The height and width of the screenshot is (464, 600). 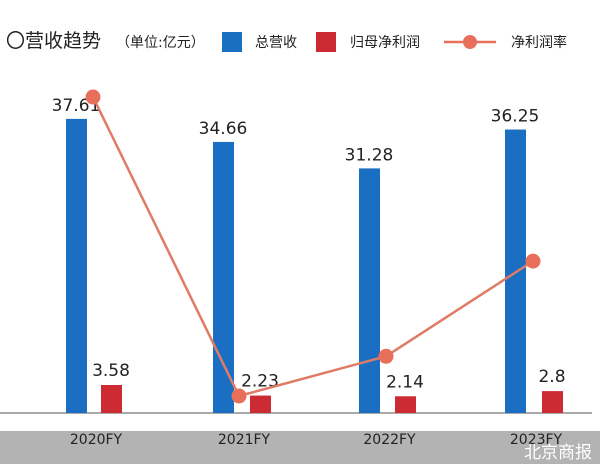 What do you see at coordinates (389, 440) in the screenshot?
I see `x-tick-label: 2022FY` at bounding box center [389, 440].